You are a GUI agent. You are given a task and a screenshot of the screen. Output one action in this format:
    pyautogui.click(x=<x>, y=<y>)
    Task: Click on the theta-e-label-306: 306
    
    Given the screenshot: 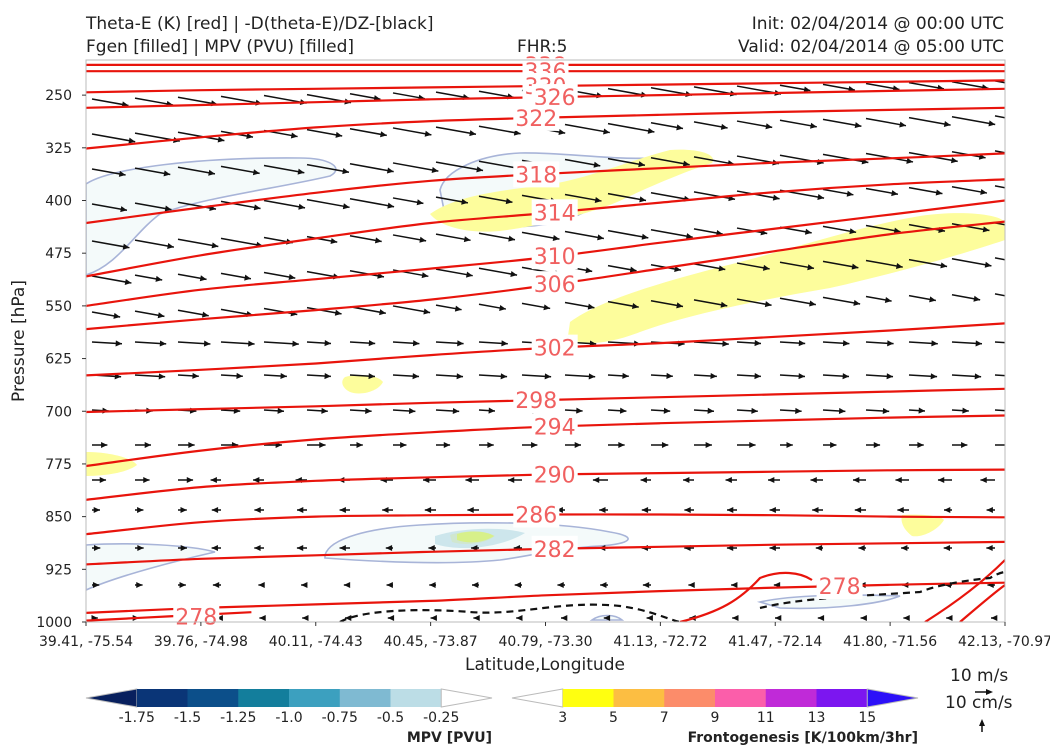 What is the action you would take?
    pyautogui.click(x=555, y=285)
    